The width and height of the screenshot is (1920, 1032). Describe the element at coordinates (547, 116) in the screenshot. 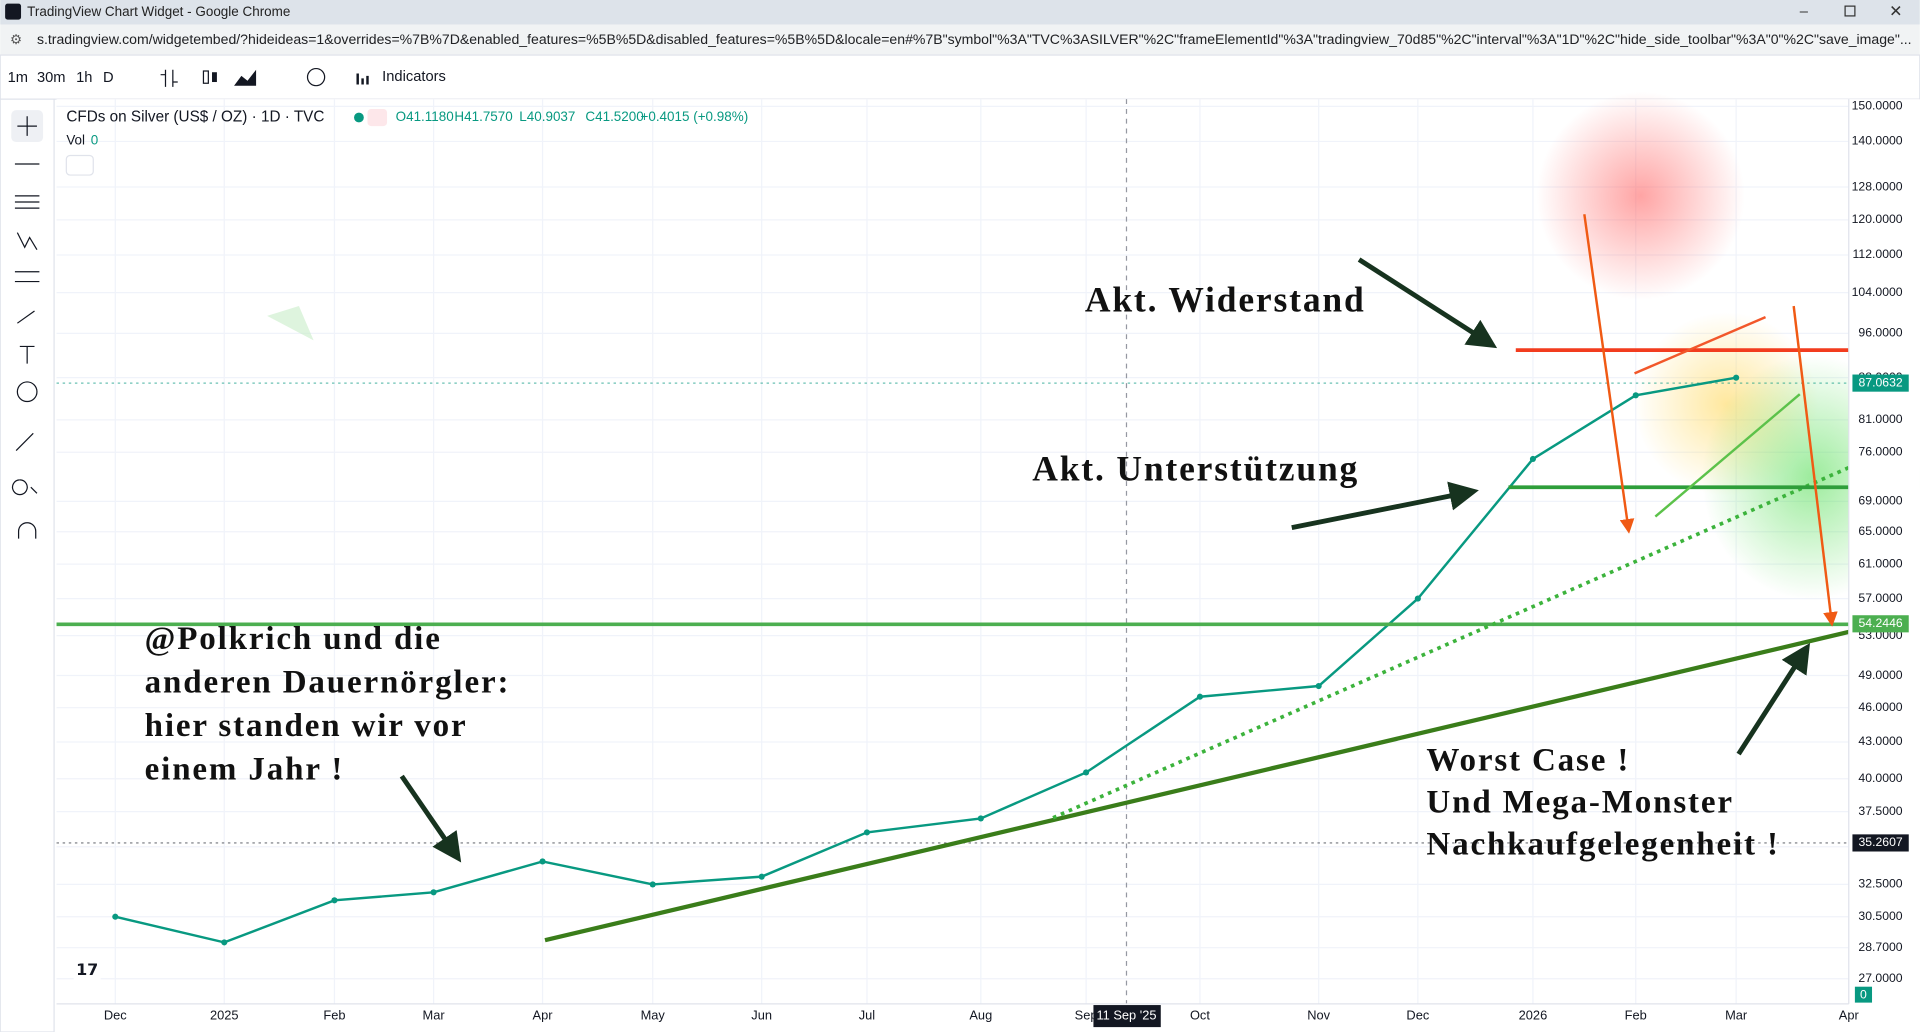

I see `ohlc-value: L40.9037` at that location.